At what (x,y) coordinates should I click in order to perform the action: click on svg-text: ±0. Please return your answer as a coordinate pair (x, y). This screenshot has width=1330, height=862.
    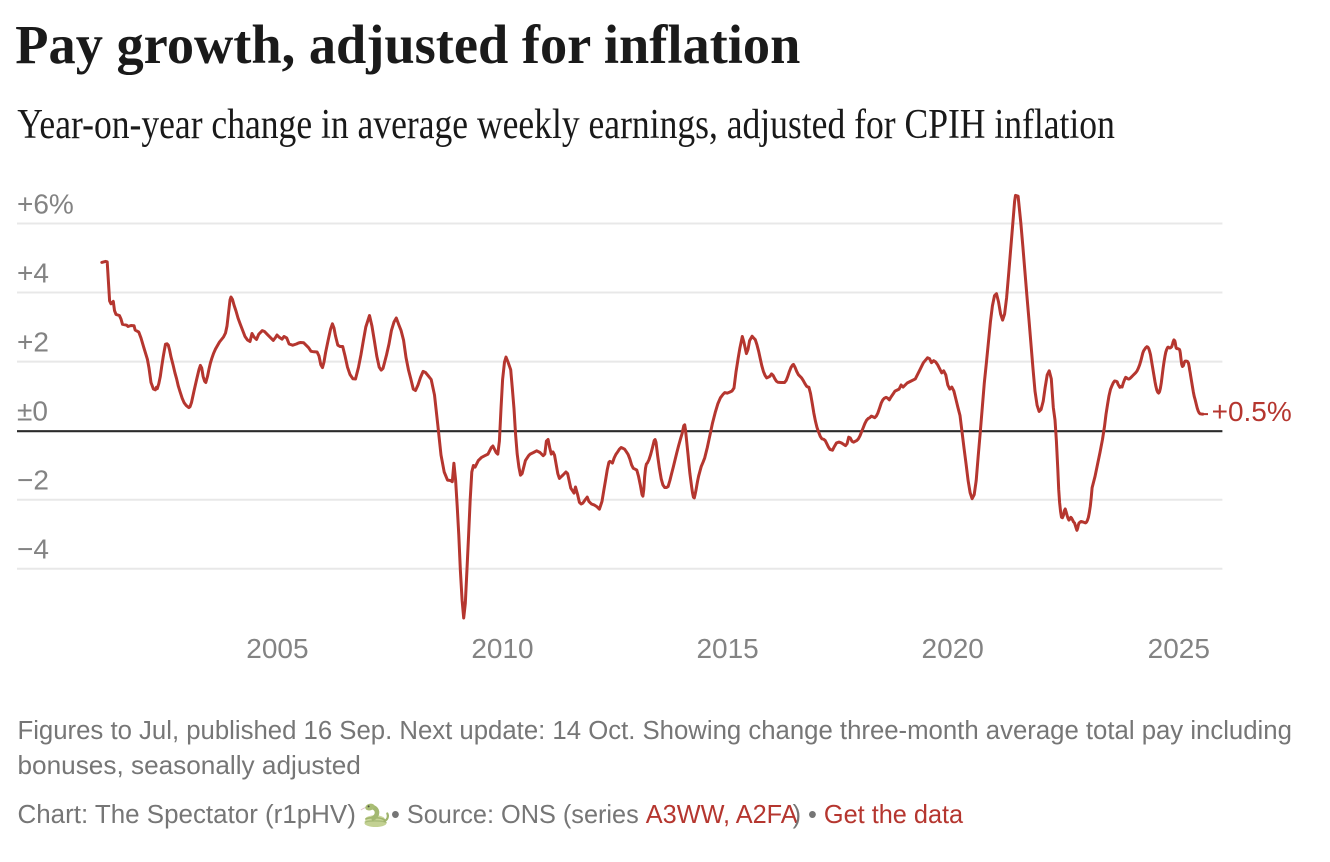
    Looking at the image, I should click on (32, 411).